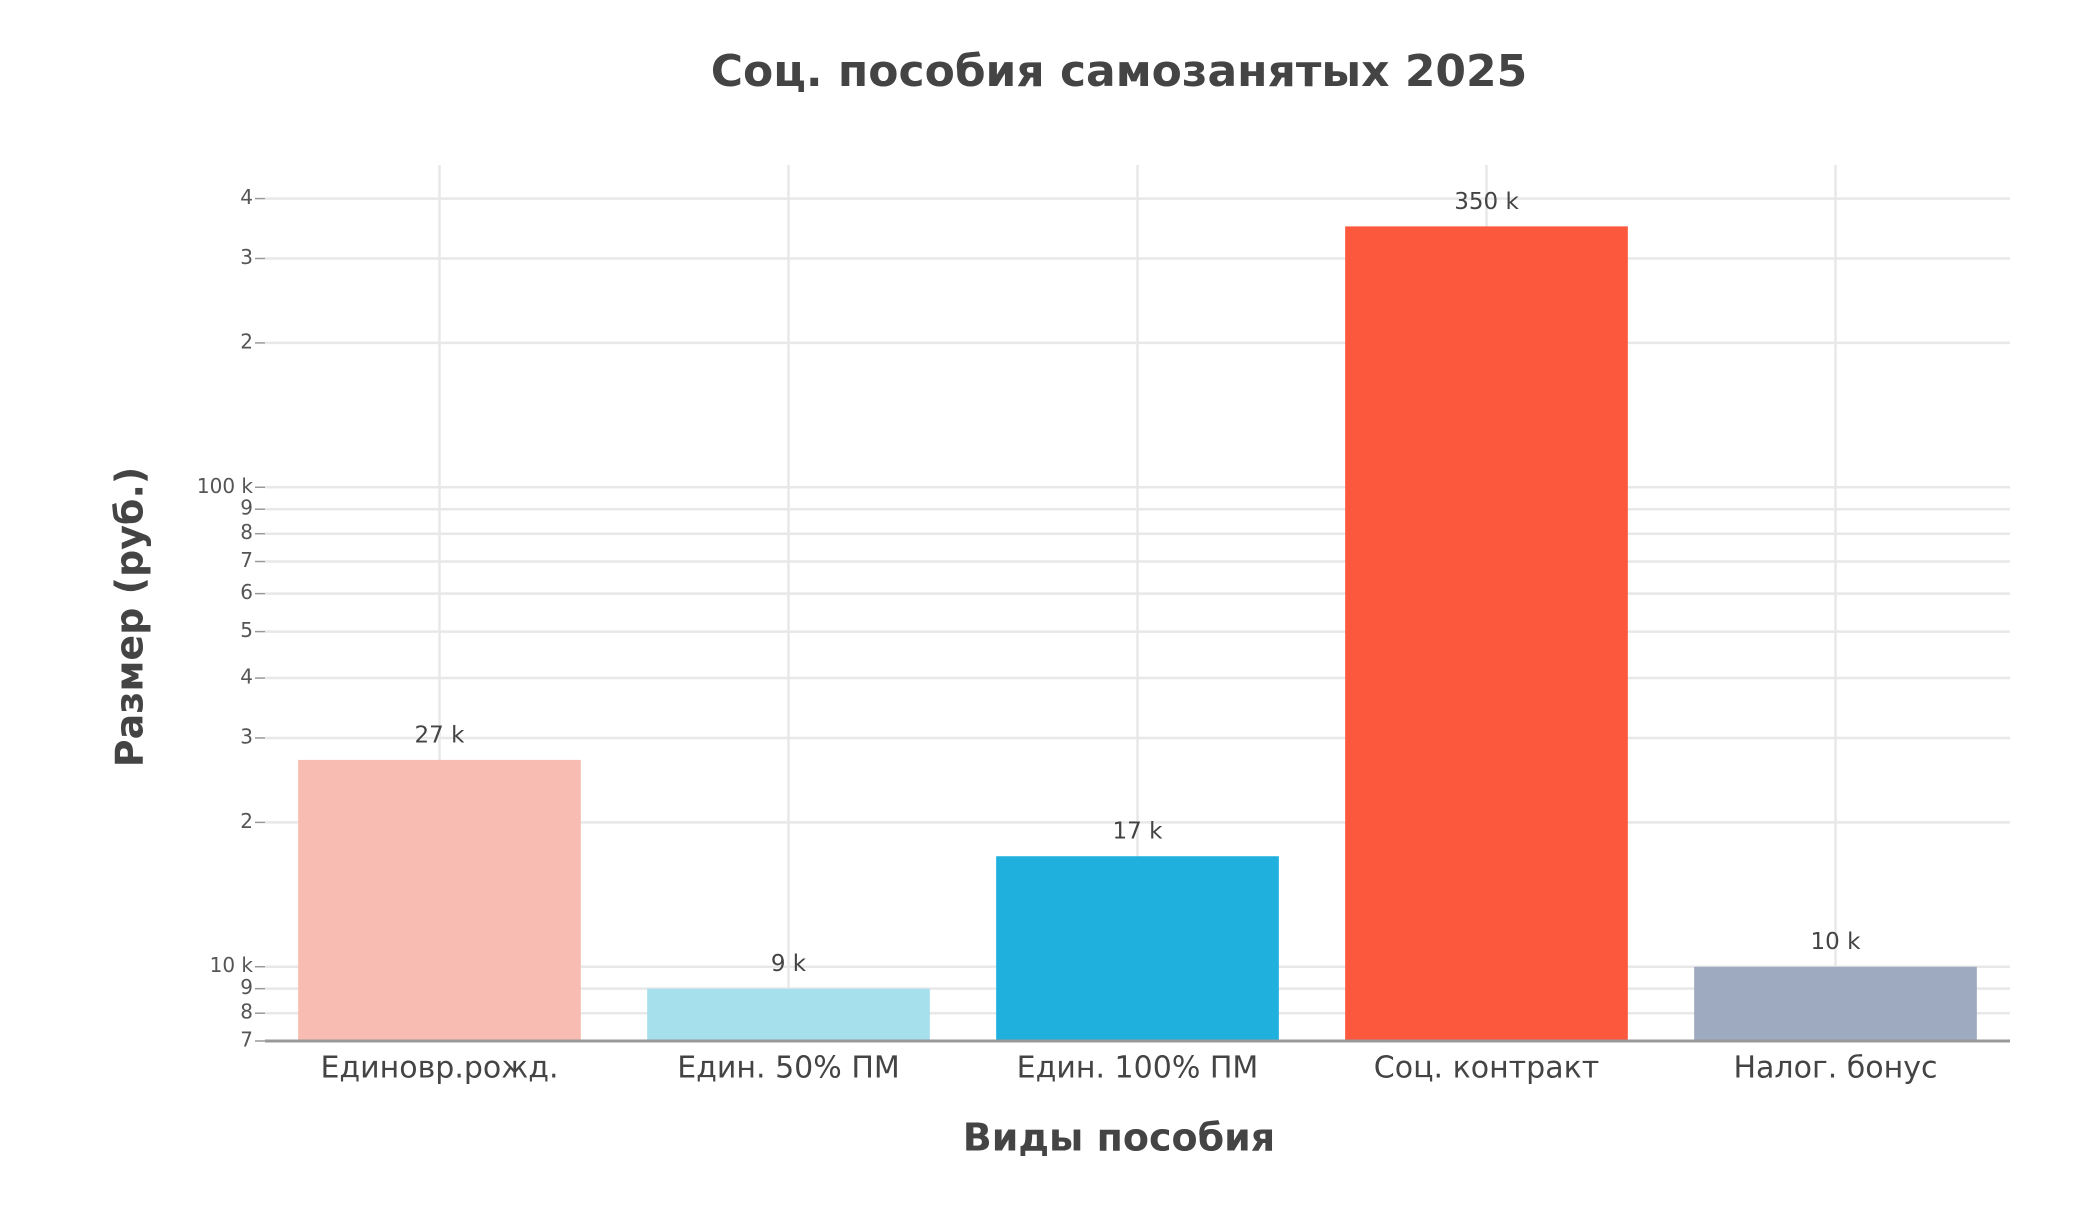  Describe the element at coordinates (1138, 832) in the screenshot. I see `value-label: 17 k` at that location.